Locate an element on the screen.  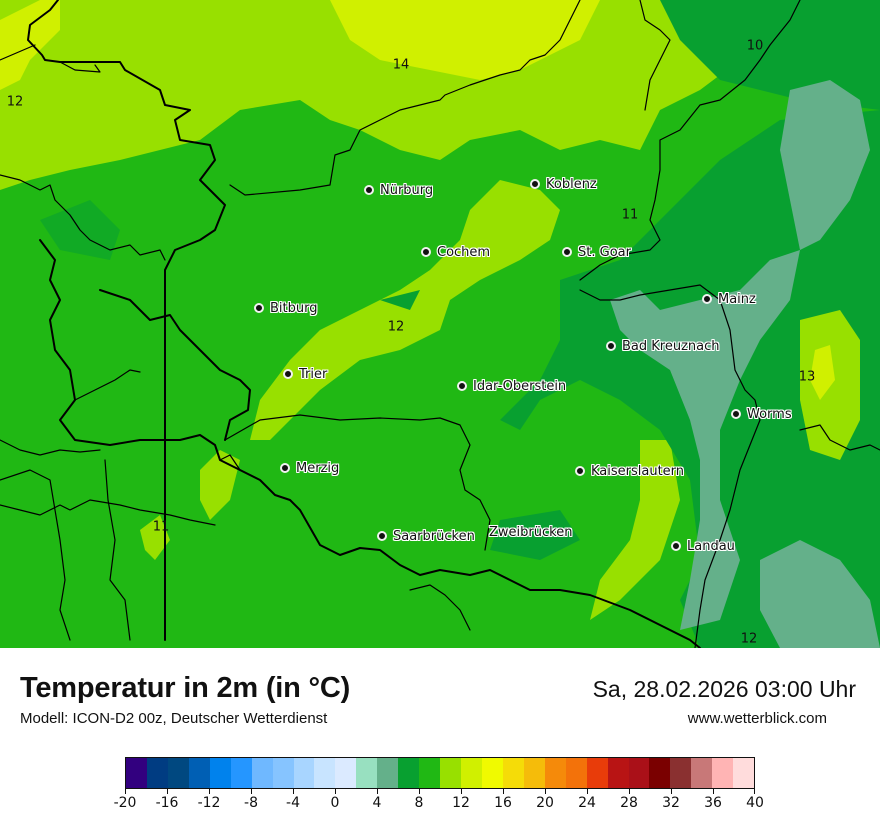
colorbar-tick-label: 20 is located at coordinates (545, 803).